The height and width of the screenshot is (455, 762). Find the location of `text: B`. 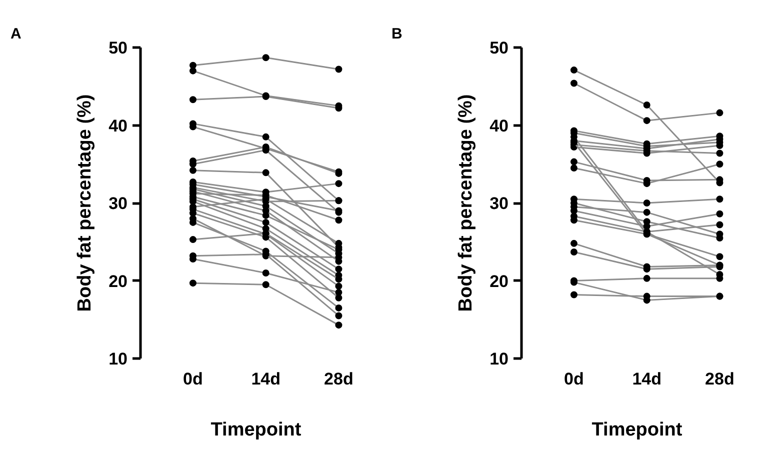

text: B is located at coordinates (397, 34).